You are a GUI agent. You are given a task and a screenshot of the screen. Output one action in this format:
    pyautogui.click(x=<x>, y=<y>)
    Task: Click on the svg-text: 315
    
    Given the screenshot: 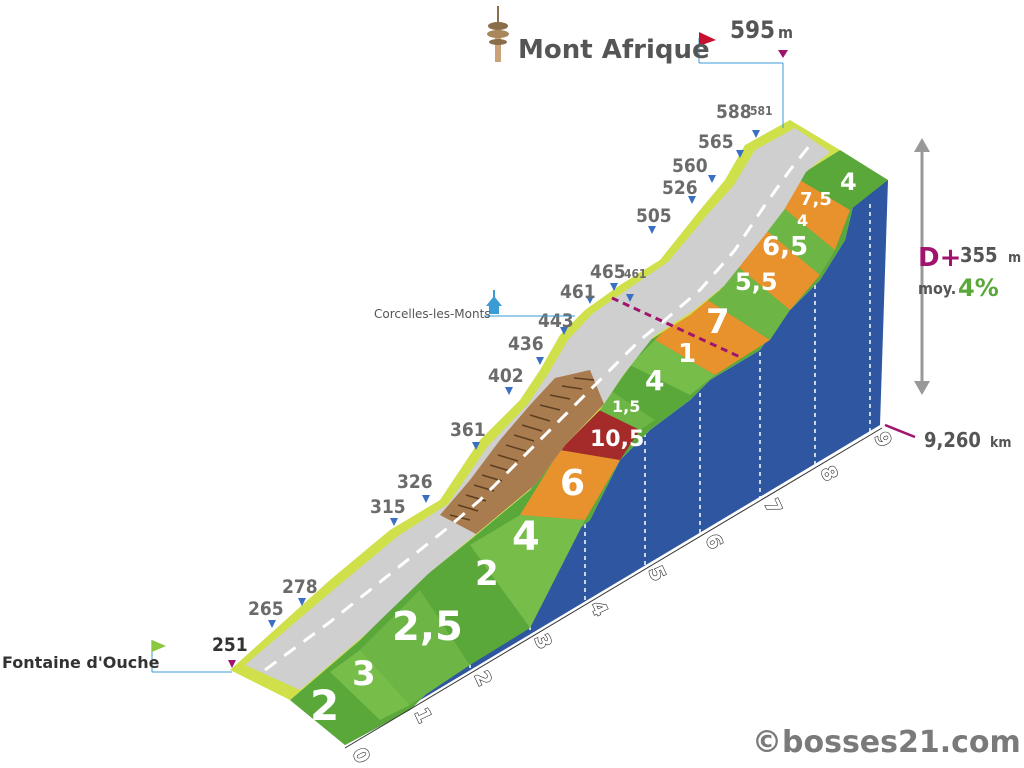 What is the action you would take?
    pyautogui.click(x=388, y=507)
    